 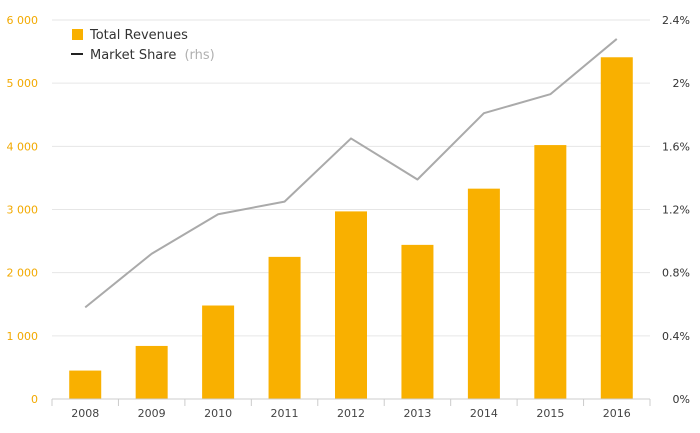 I want to click on right-tick-label-6: 2.4%, so click(x=676, y=20).